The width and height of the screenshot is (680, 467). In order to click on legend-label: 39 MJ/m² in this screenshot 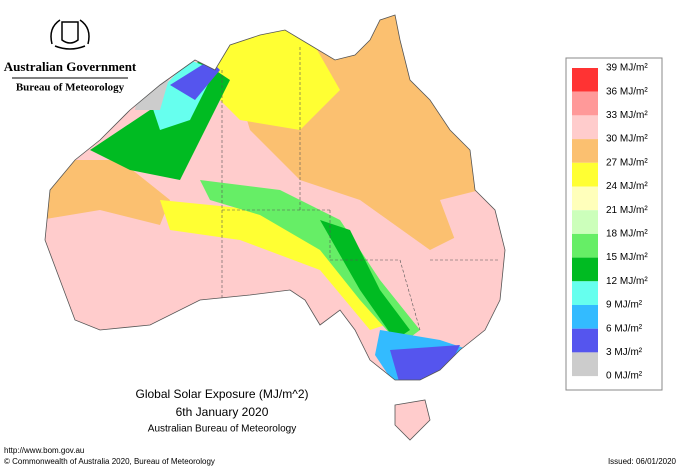, I will do `click(627, 68)`.